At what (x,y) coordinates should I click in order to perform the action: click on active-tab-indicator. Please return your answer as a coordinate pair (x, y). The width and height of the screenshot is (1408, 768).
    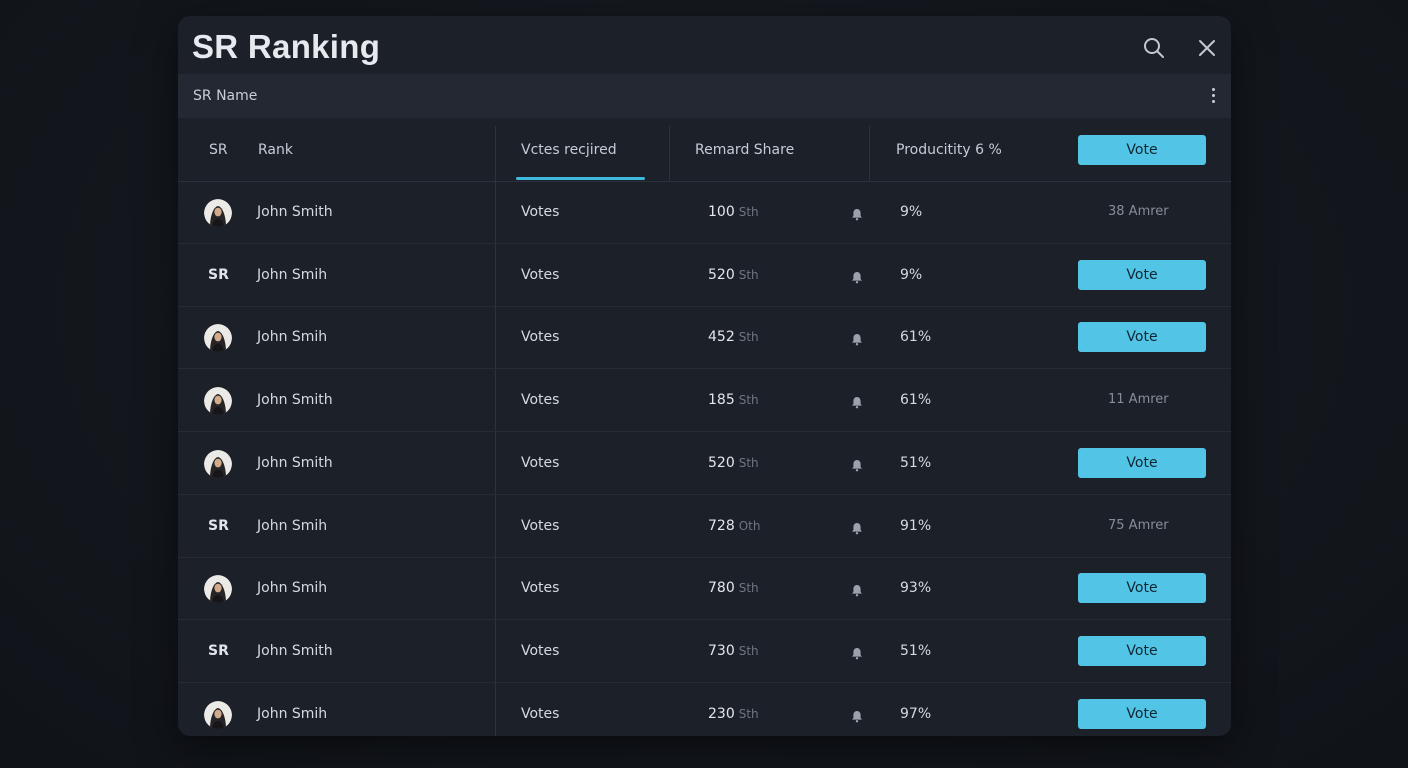
    Looking at the image, I should click on (580, 178).